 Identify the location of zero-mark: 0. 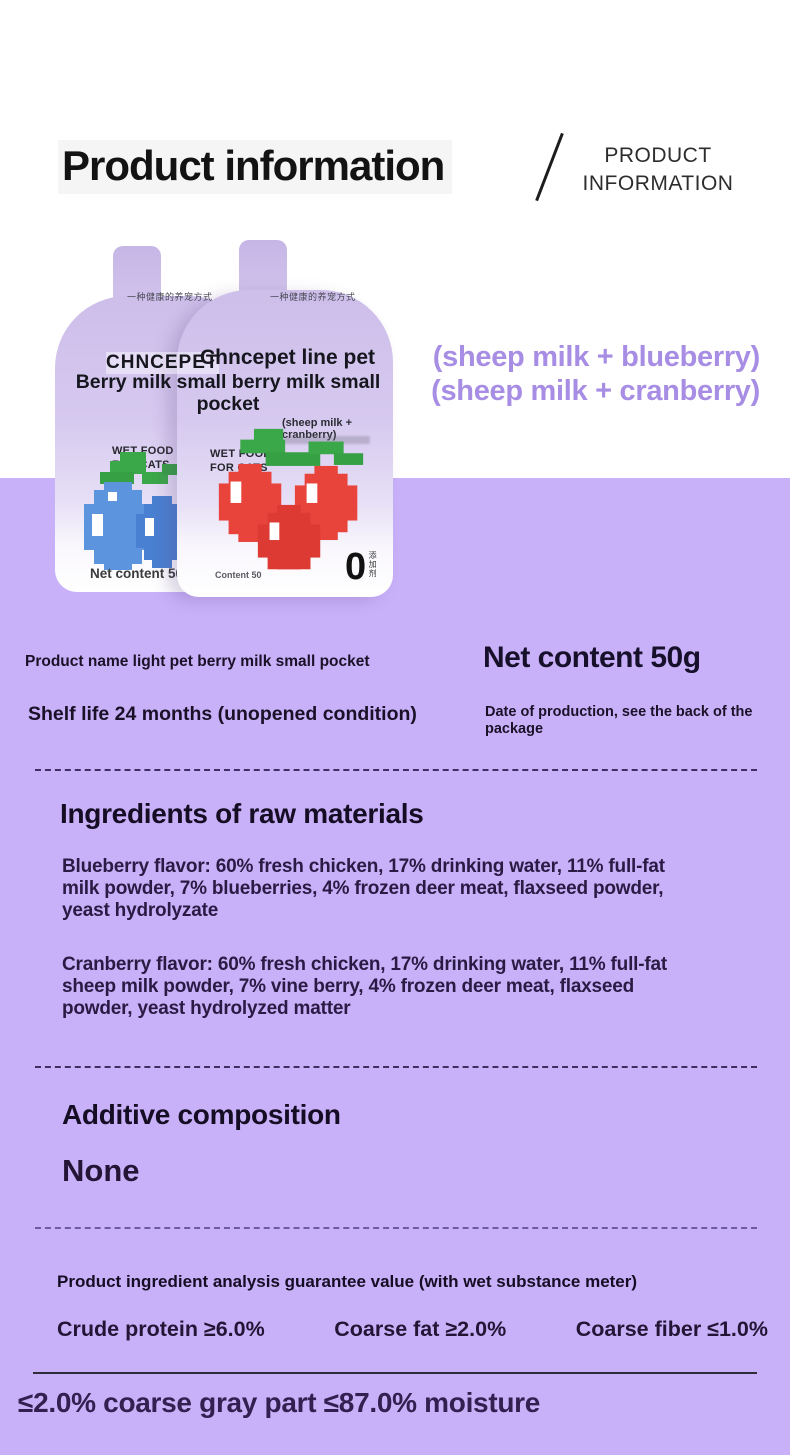
(356, 567).